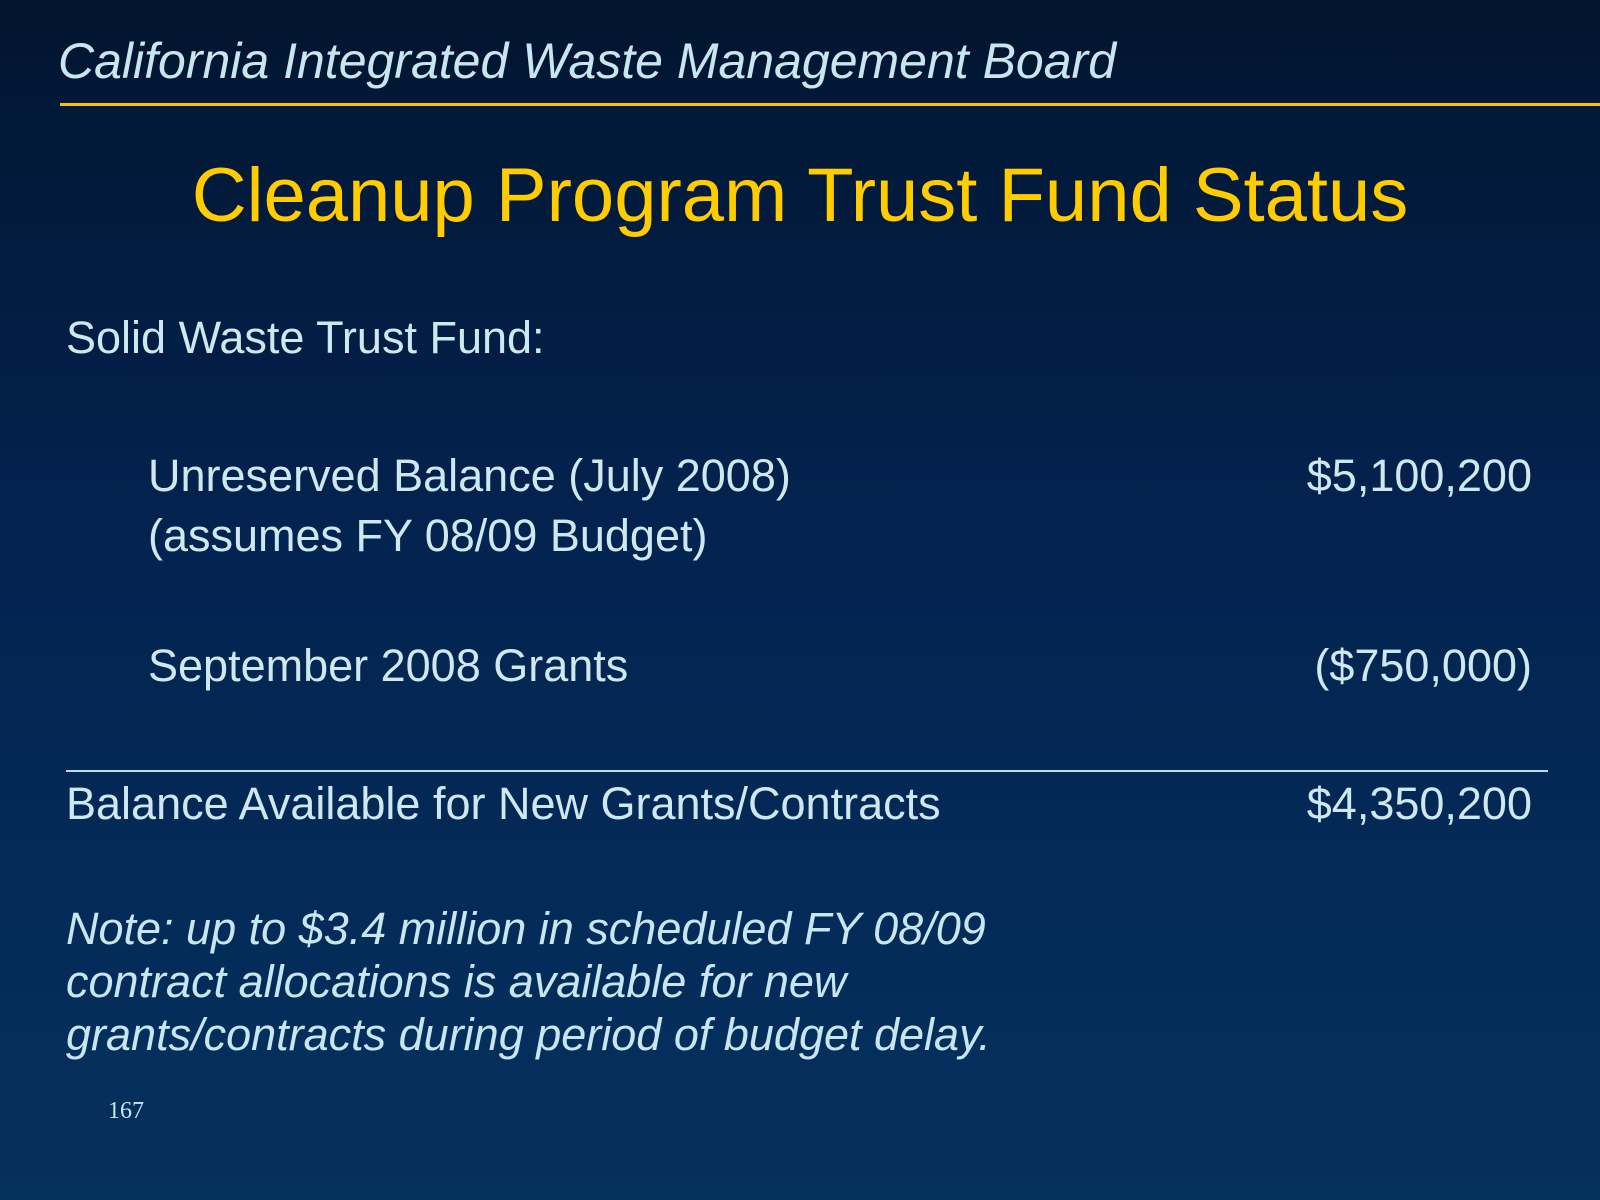 The width and height of the screenshot is (1600, 1200). Describe the element at coordinates (807, 771) in the screenshot. I see `total-divider` at that location.